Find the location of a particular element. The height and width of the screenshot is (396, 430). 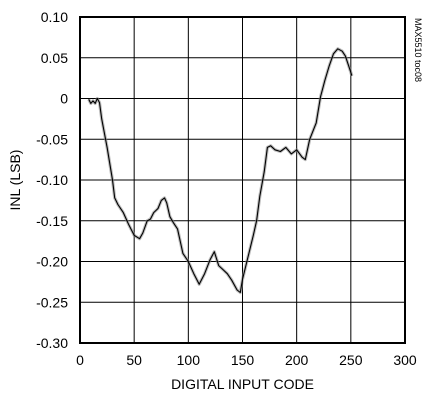

y-tick-labels: 0.10 0.05 0 -0.05 -0.10 -0.15 -0.20 -0.25 -0.30 is located at coordinates (52, 180).